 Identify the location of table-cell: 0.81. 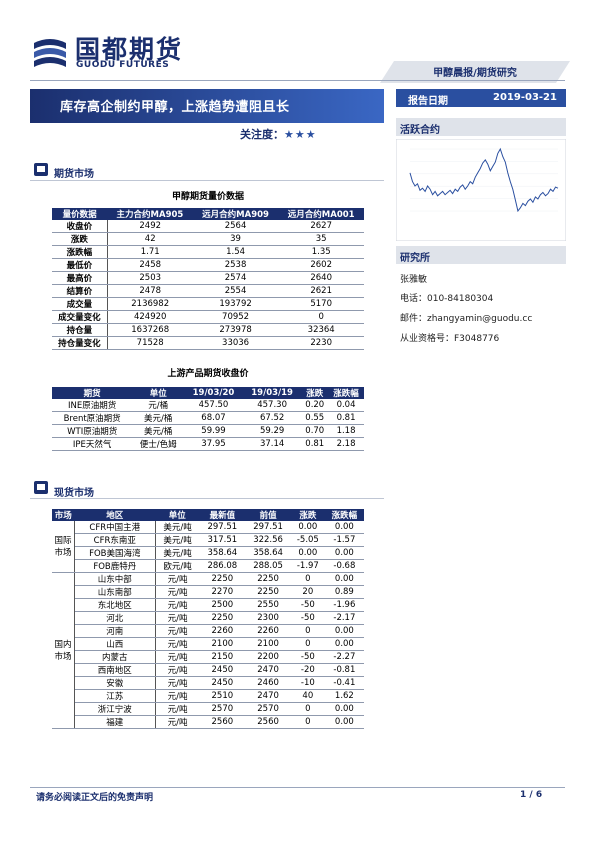
(315, 444).